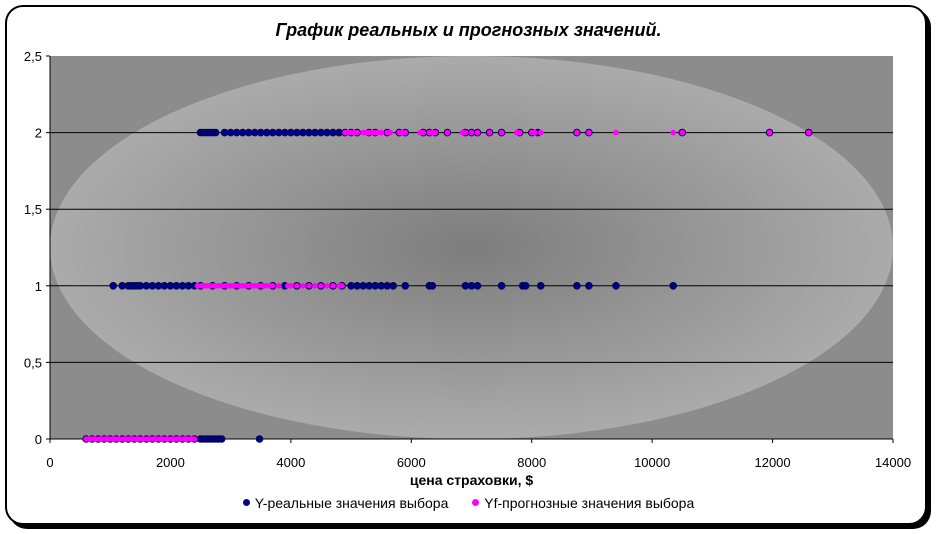 This screenshot has width=937, height=534. I want to click on y-tick-label: 1,5, so click(33, 209).